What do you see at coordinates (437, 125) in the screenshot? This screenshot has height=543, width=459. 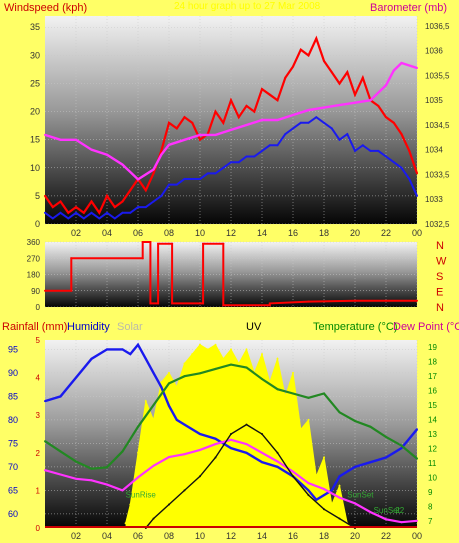 I see `baro-y-tick-label: 1034,5` at bounding box center [437, 125].